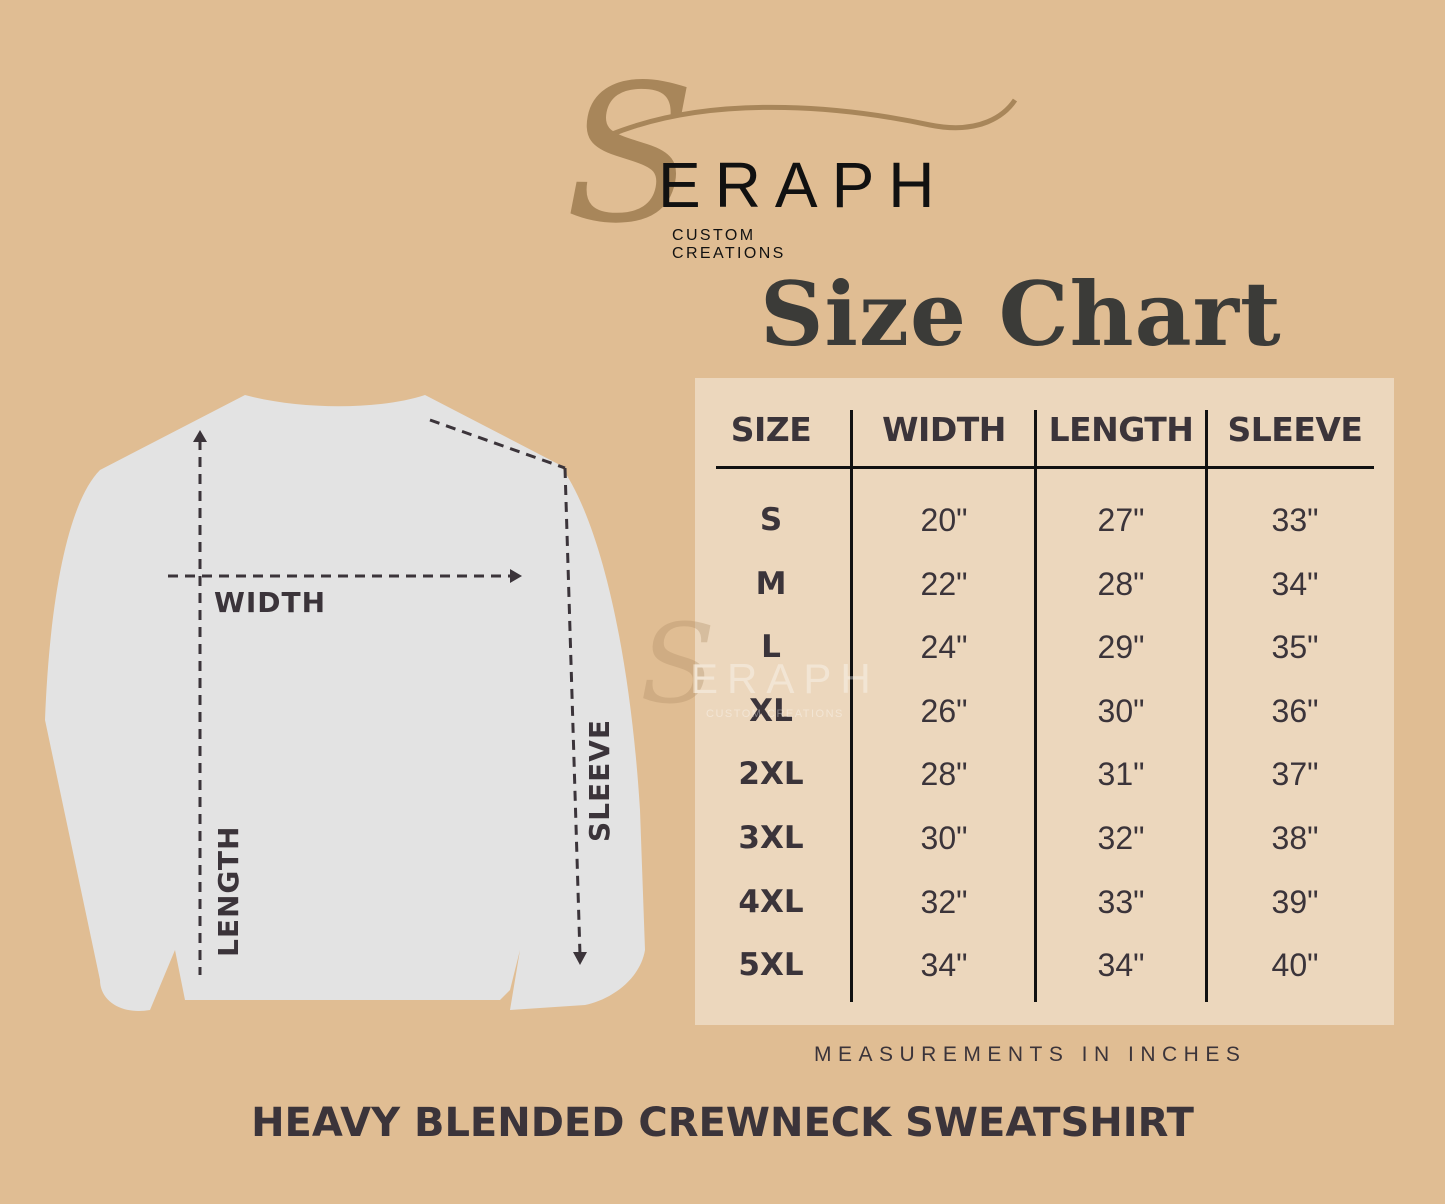 Image resolution: width=1445 pixels, height=1204 pixels. What do you see at coordinates (1295, 965) in the screenshot?
I see `cell-sleeve: 40"` at bounding box center [1295, 965].